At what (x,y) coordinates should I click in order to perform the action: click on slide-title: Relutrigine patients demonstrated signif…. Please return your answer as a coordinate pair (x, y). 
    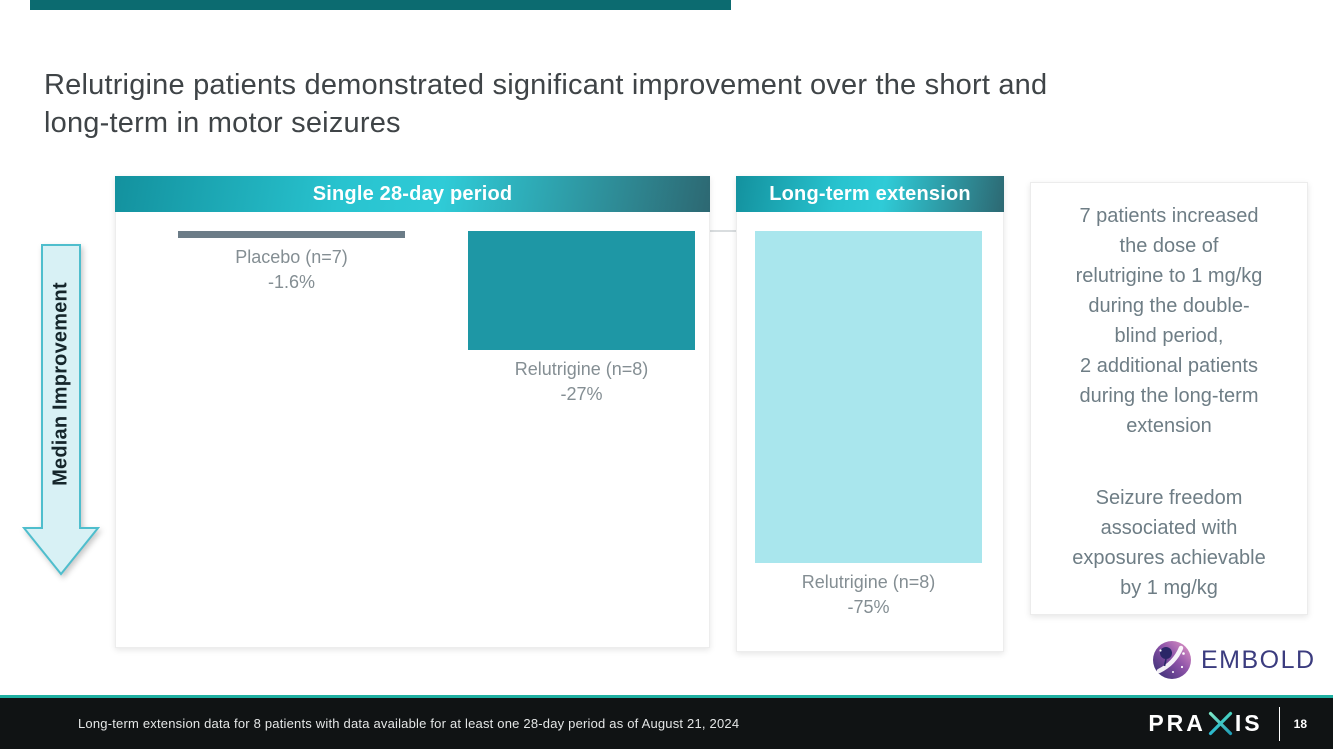
    Looking at the image, I should click on (546, 104).